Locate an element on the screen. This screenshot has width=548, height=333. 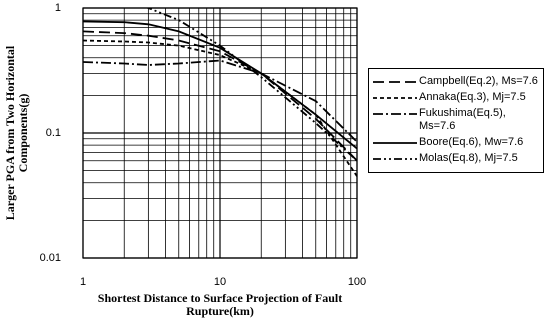
legend-label: Campbell(Eq.2), Ms=7.6 is located at coordinates (478, 81).